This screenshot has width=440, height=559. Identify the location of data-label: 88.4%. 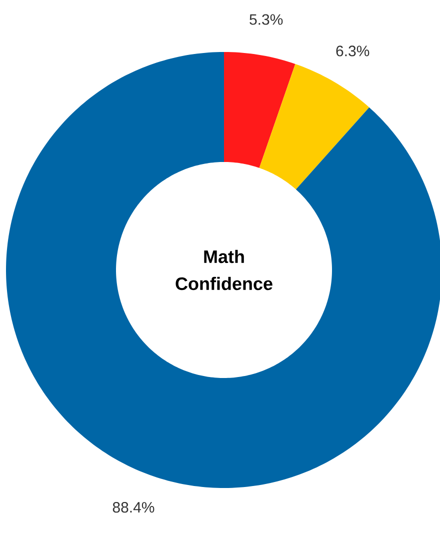
(133, 507).